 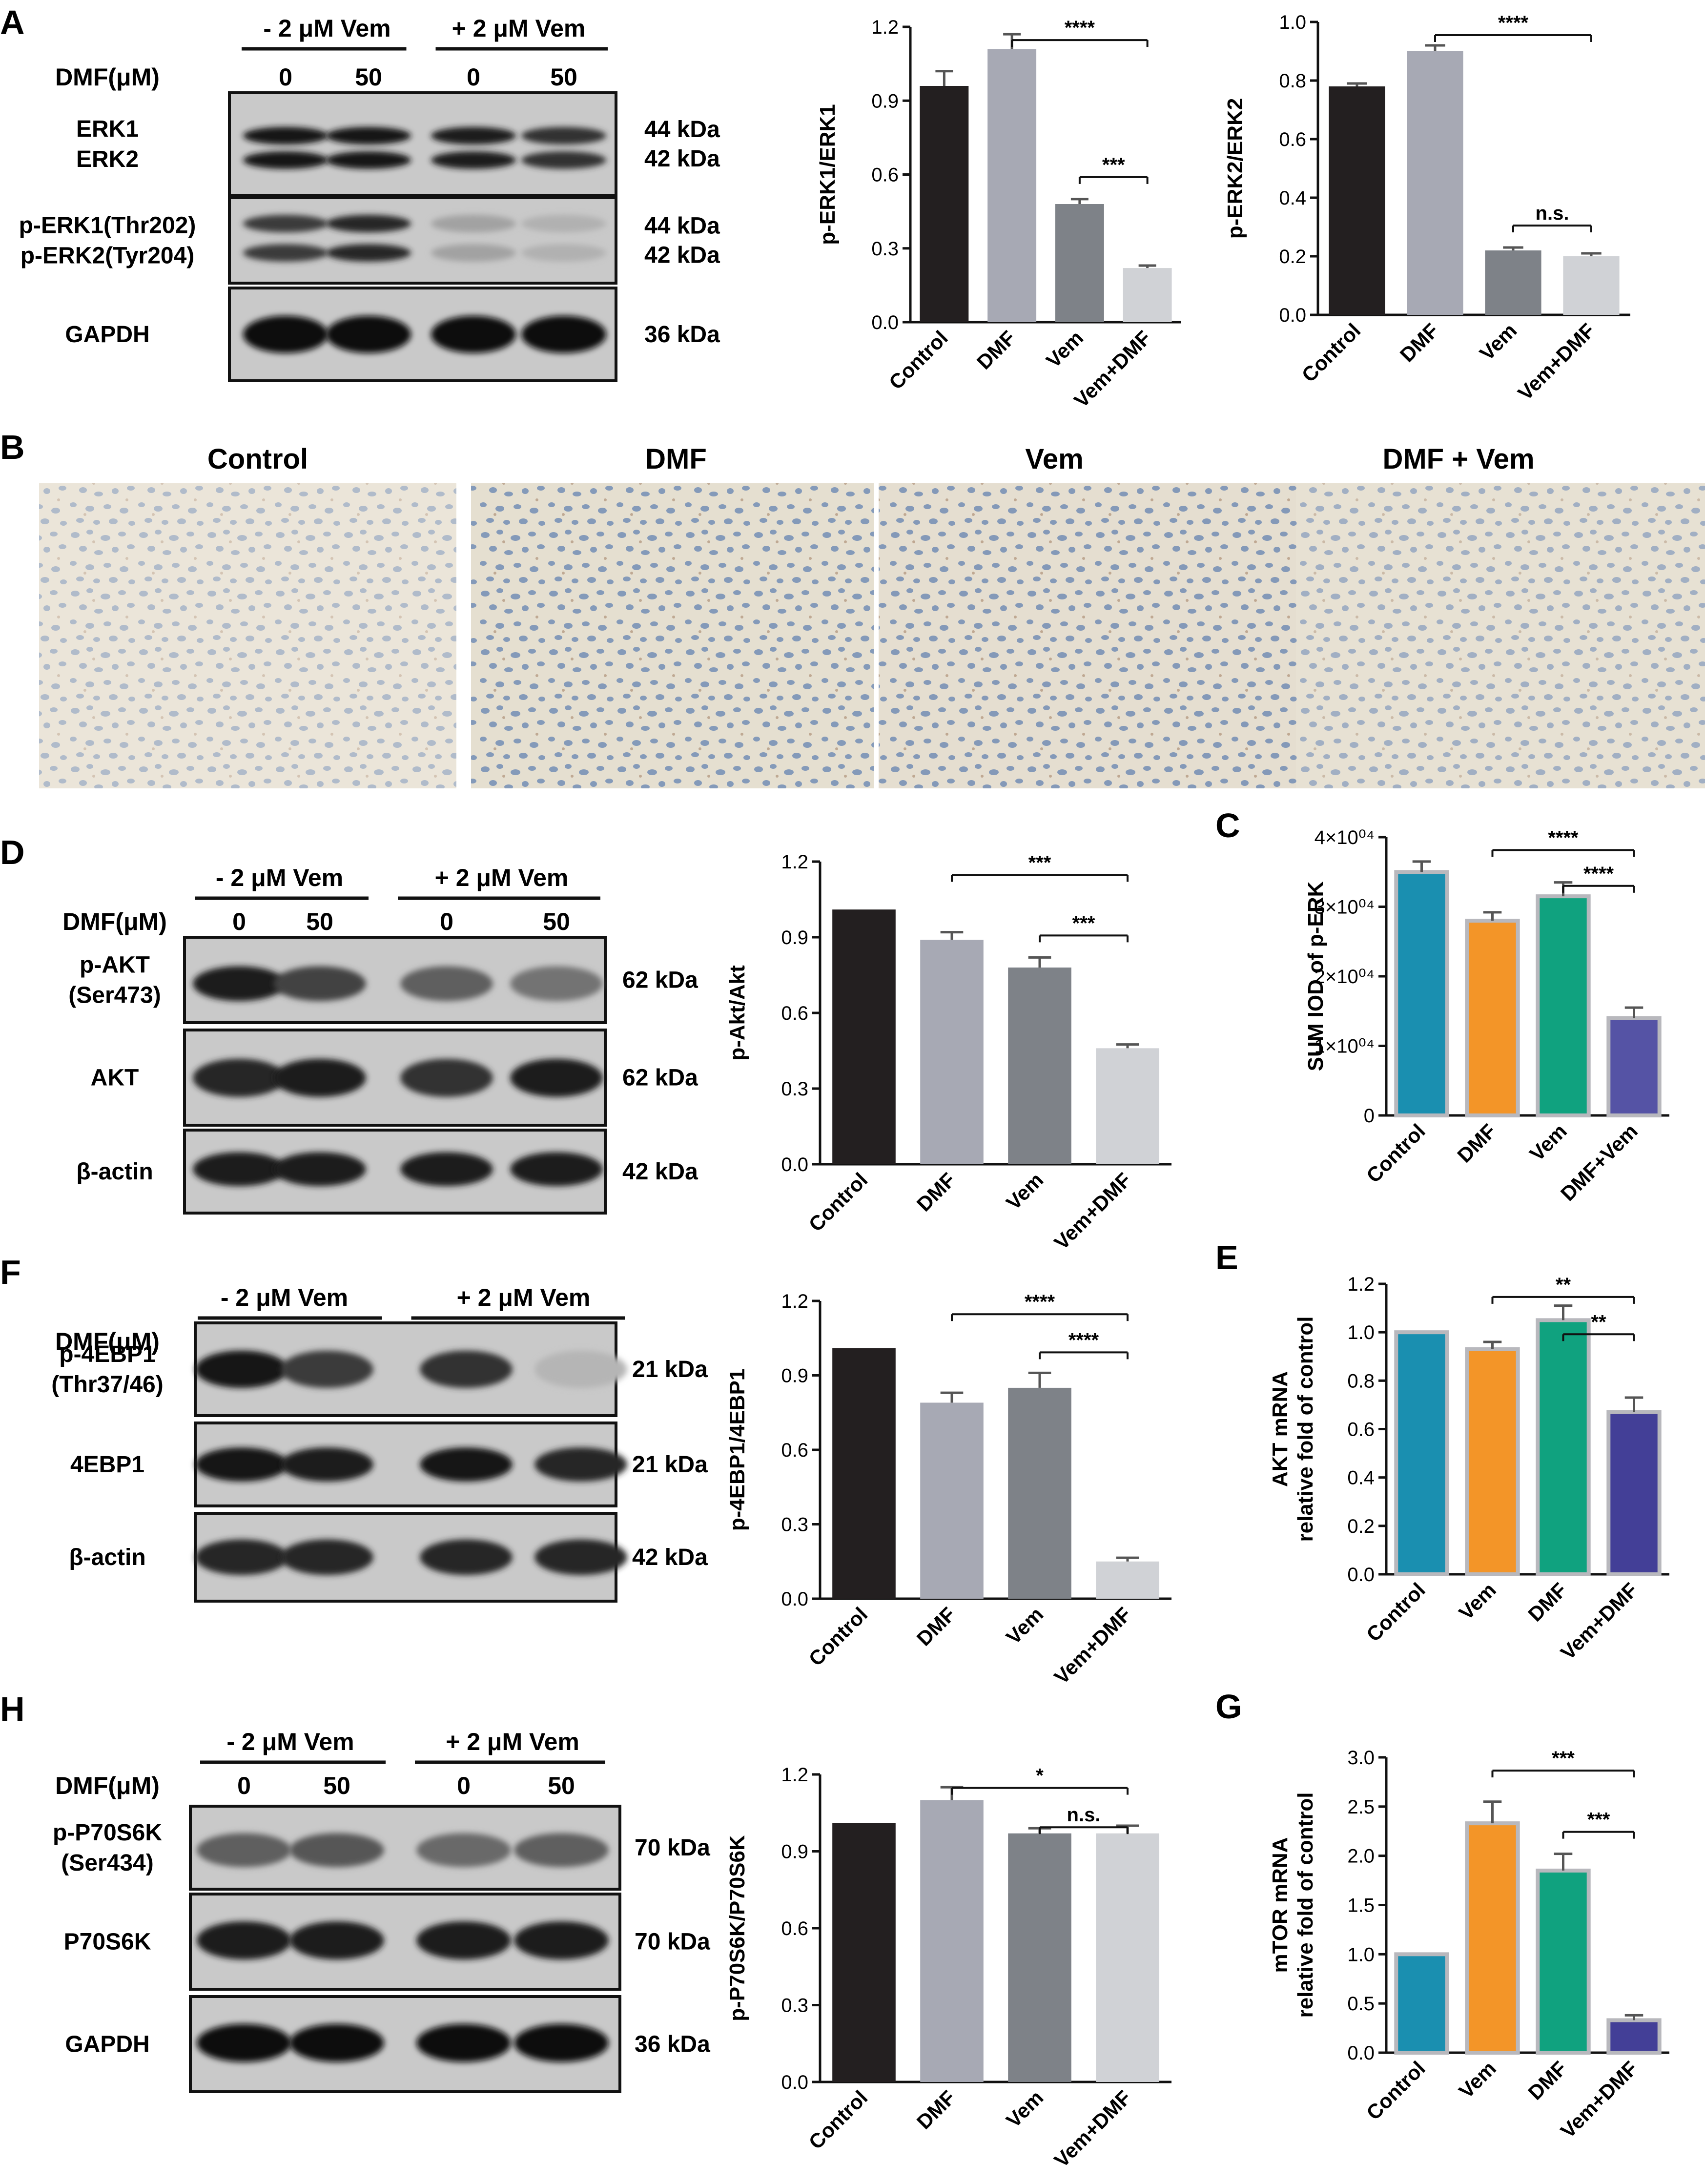 I want to click on x-tick-label: DMF+Vem, so click(x=1599, y=1162).